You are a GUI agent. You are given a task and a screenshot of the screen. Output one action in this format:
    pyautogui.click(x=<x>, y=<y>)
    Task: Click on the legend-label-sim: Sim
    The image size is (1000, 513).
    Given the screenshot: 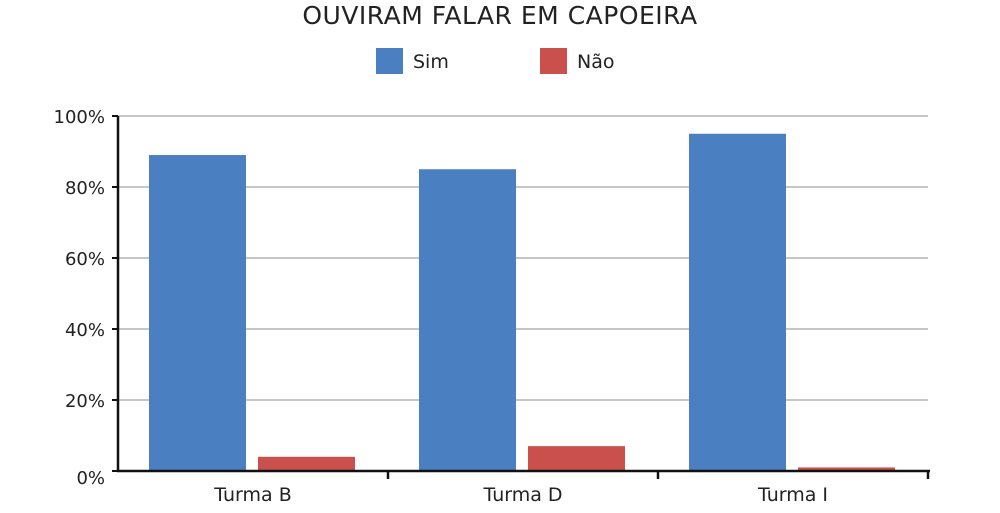 What is the action you would take?
    pyautogui.click(x=431, y=62)
    